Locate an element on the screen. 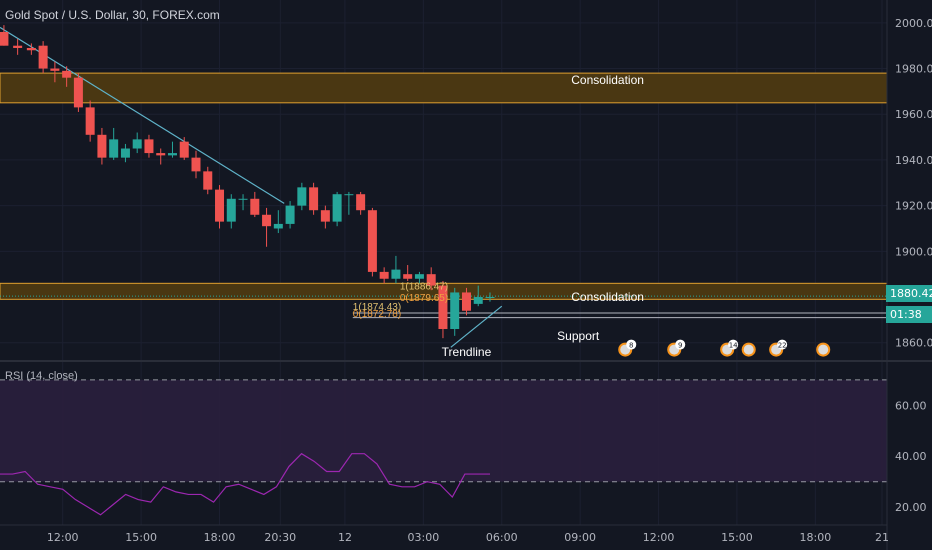 The width and height of the screenshot is (932, 550). time-tick-label: 06:00 is located at coordinates (502, 537).